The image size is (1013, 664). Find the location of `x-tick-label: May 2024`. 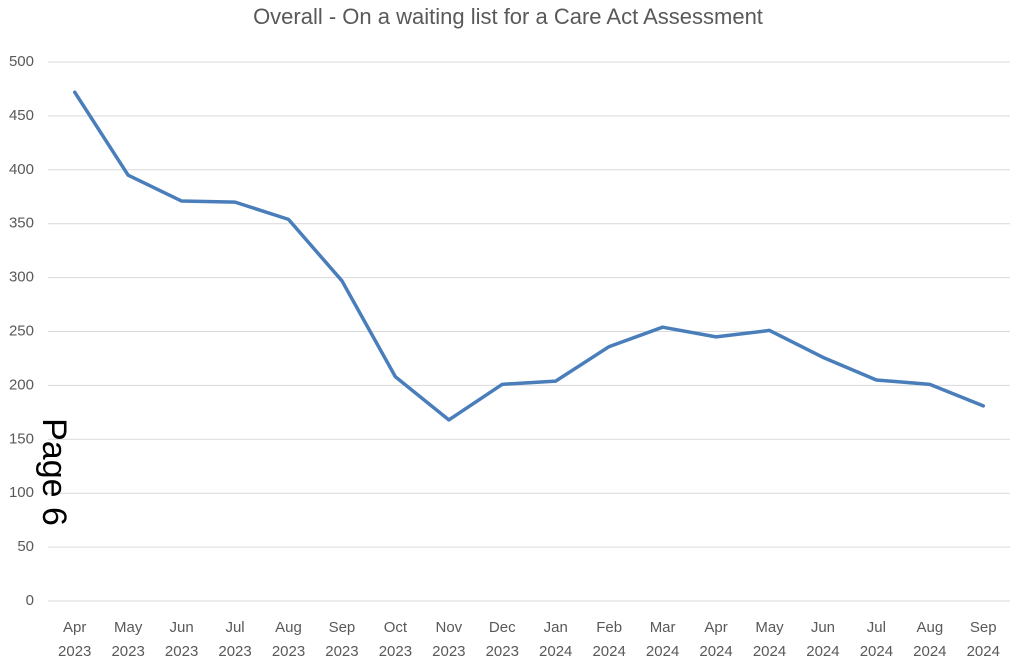

x-tick-label: May 2024 is located at coordinates (769, 639).